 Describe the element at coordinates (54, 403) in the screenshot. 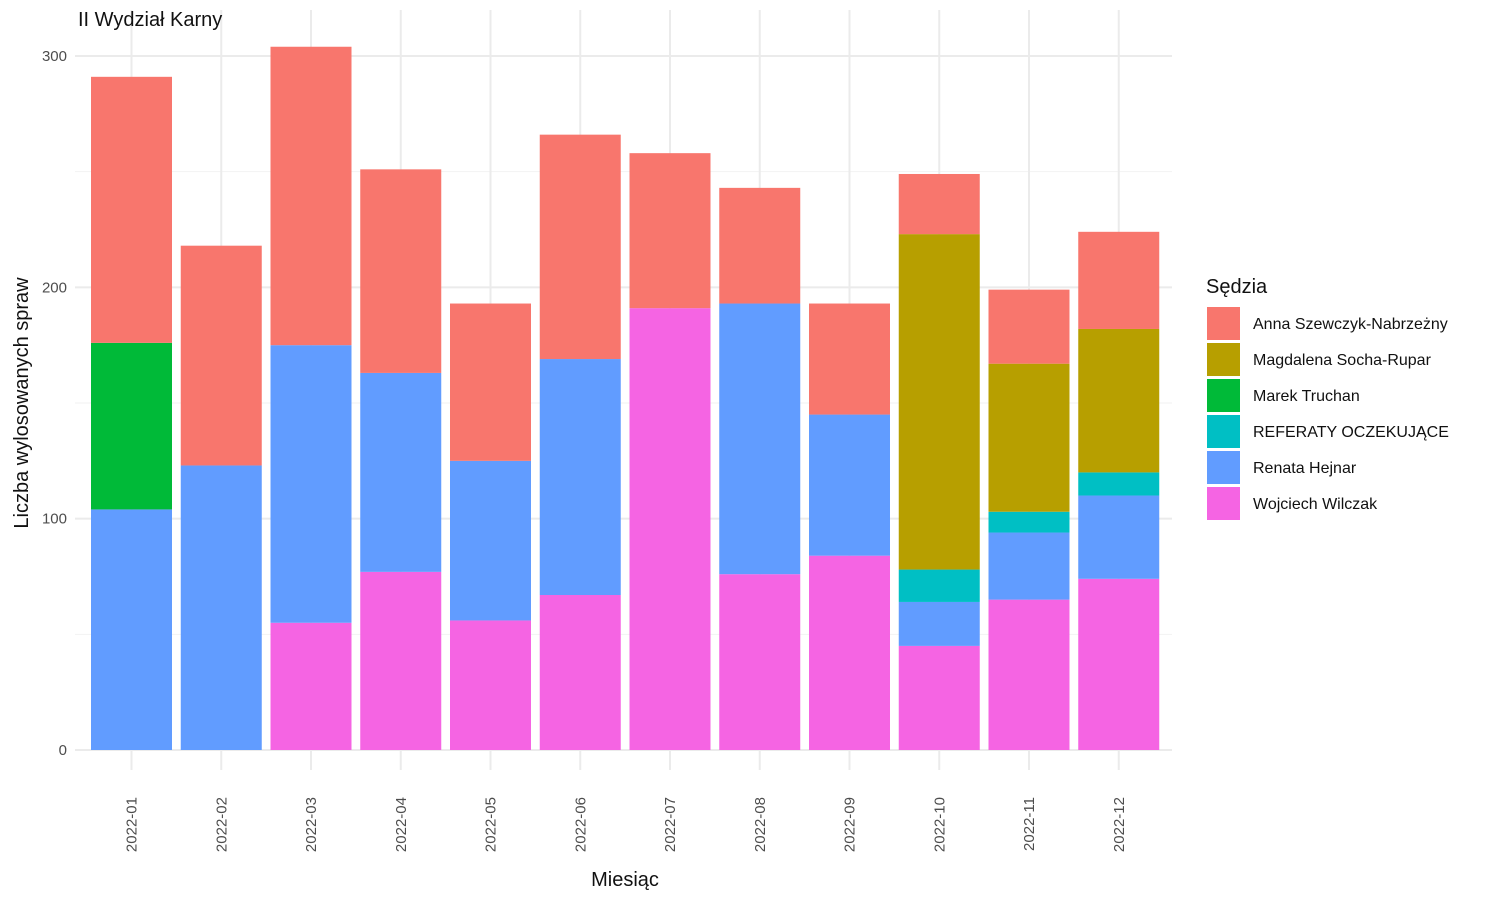

I see `y-axis-ticks: 0 100 200 300` at that location.